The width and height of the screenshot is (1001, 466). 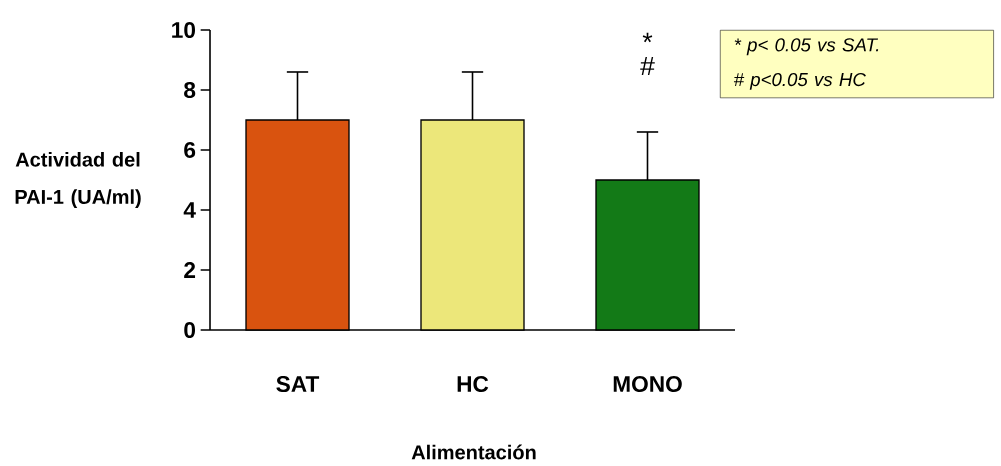 I want to click on x-tick-label: SAT, so click(x=298, y=384).